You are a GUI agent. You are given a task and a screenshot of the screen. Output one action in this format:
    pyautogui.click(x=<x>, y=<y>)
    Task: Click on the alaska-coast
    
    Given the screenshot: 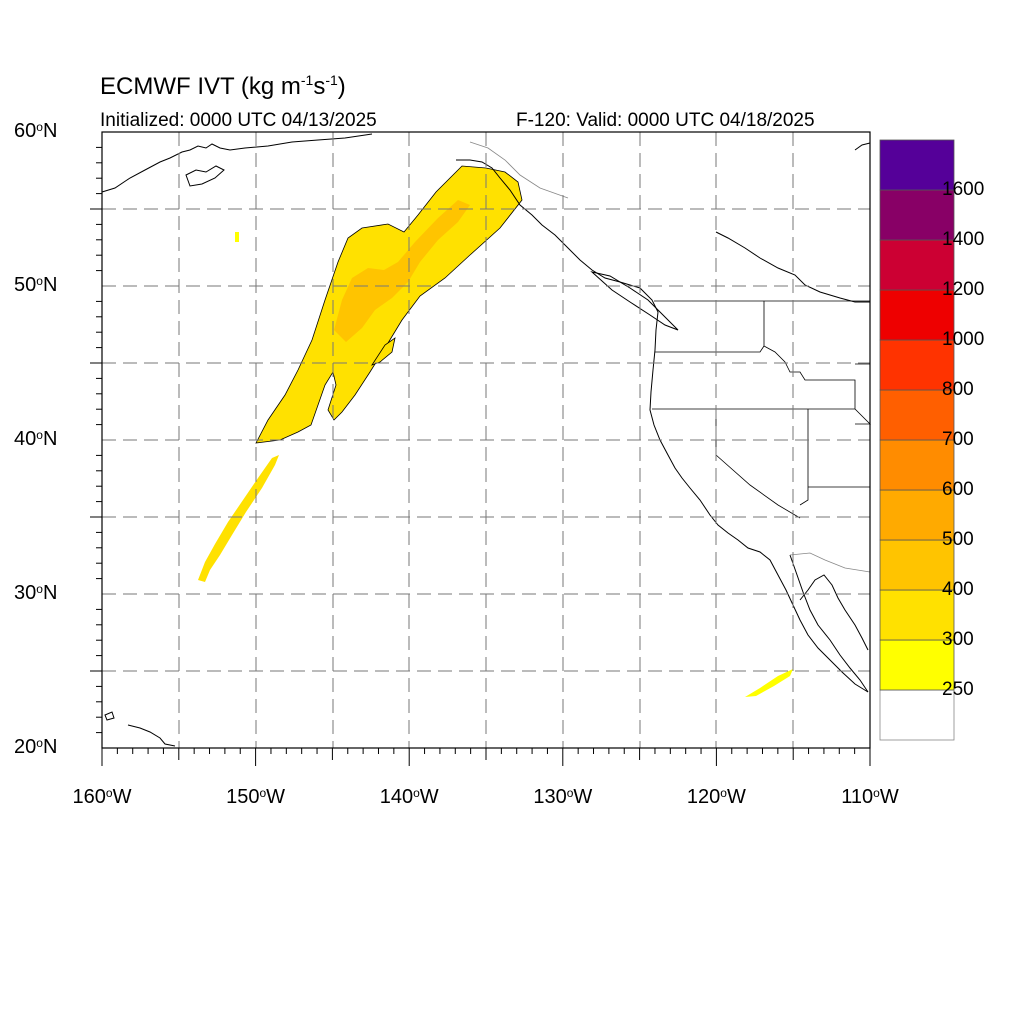 What is the action you would take?
    pyautogui.click(x=237, y=163)
    